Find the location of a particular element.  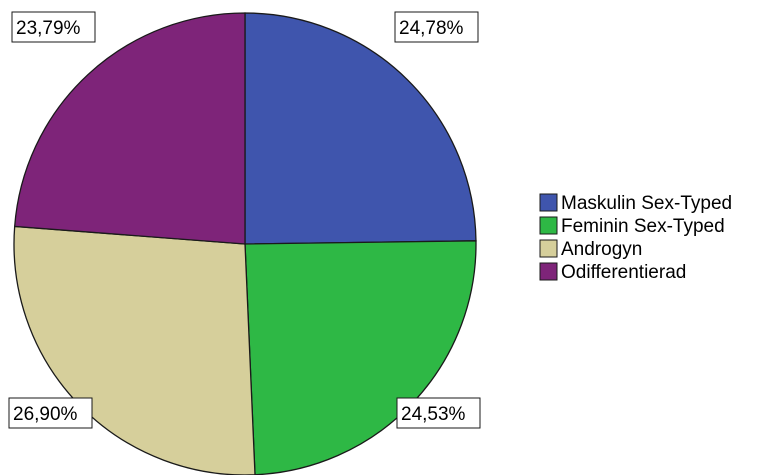

data-label-text: 23,79% is located at coordinates (48, 28).